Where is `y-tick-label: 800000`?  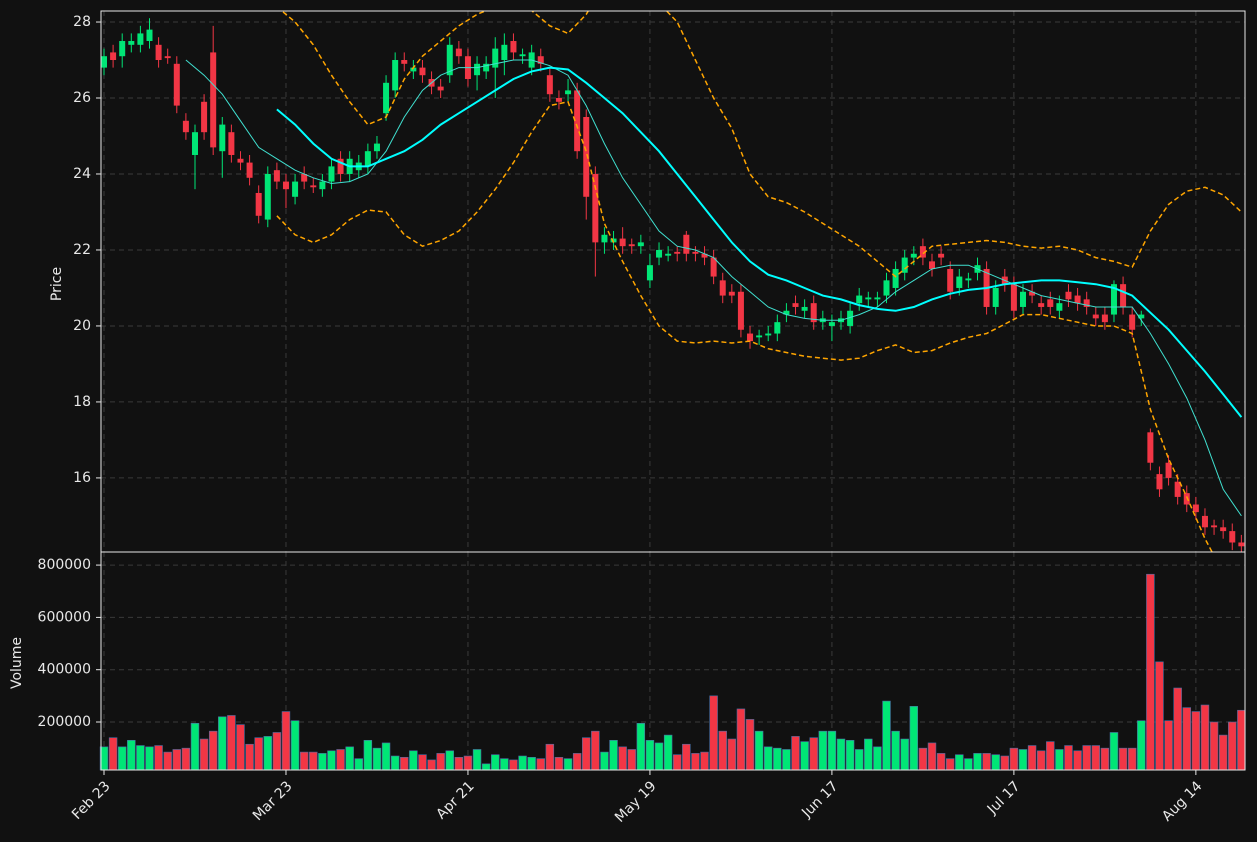 y-tick-label: 800000 is located at coordinates (64, 565).